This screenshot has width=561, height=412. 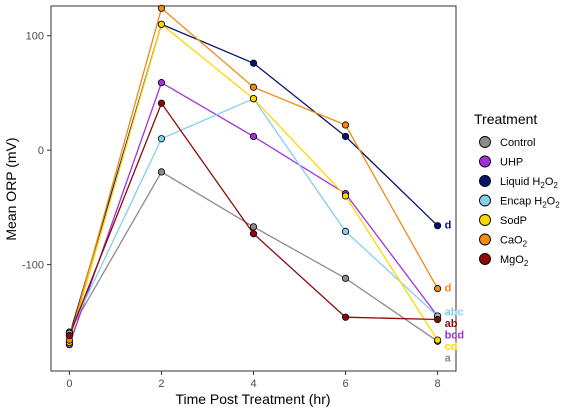 I want to click on x-tick-label: 2, so click(x=161, y=384).